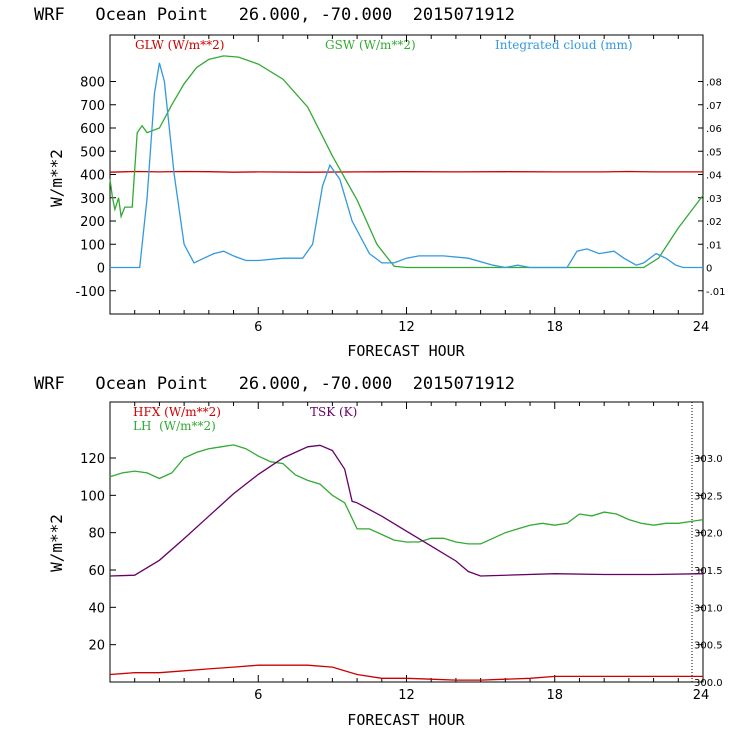 The height and width of the screenshot is (740, 740). What do you see at coordinates (56, 178) in the screenshot?
I see `chart-1-y-axis-label: W/m**2` at bounding box center [56, 178].